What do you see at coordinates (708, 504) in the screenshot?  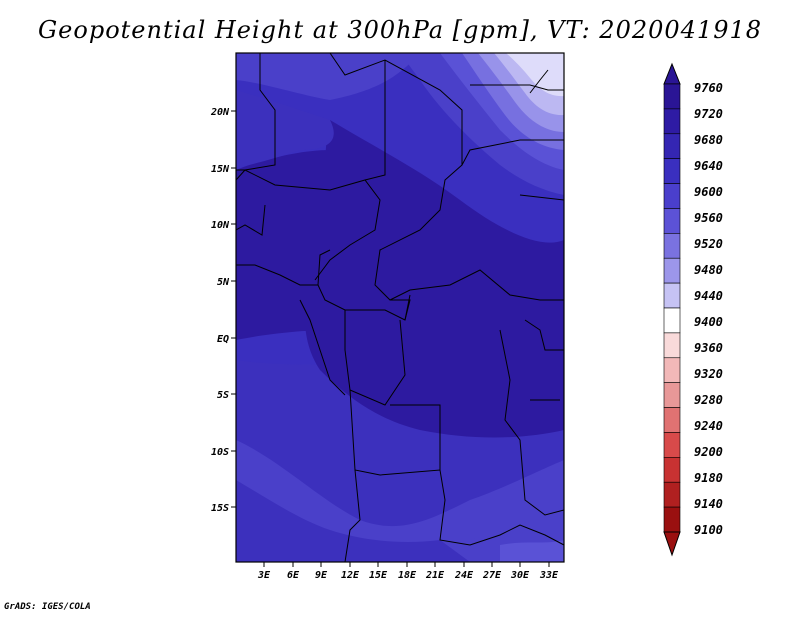 I see `legend-label-16: 9140` at bounding box center [708, 504].